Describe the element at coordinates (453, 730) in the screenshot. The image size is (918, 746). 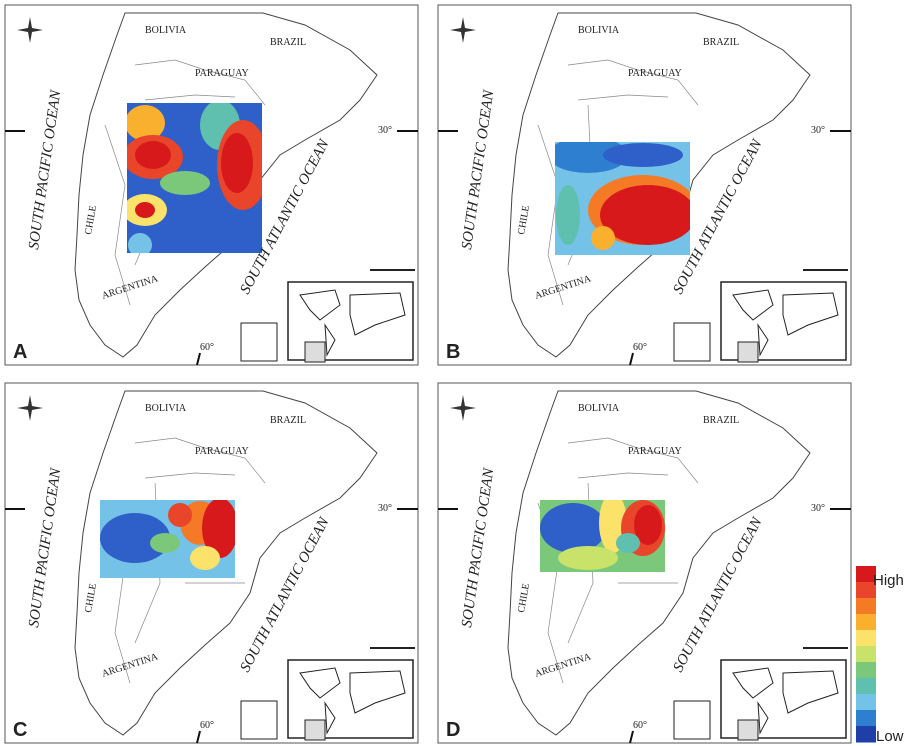
I see `panel-letter: D` at that location.